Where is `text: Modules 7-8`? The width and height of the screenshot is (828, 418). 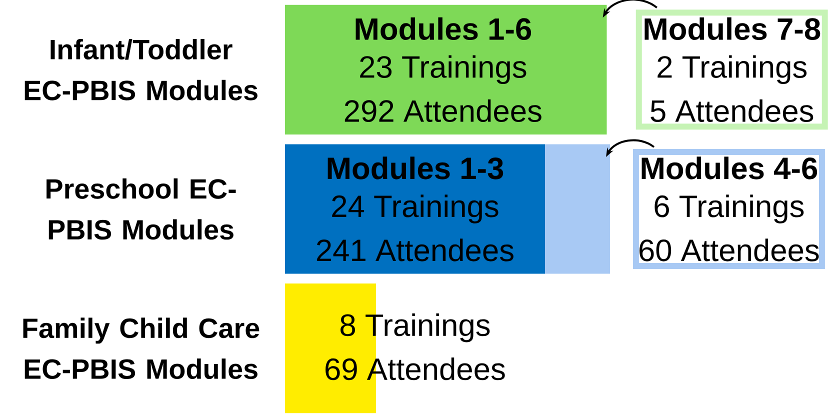 text: Modules 7-8 is located at coordinates (732, 28).